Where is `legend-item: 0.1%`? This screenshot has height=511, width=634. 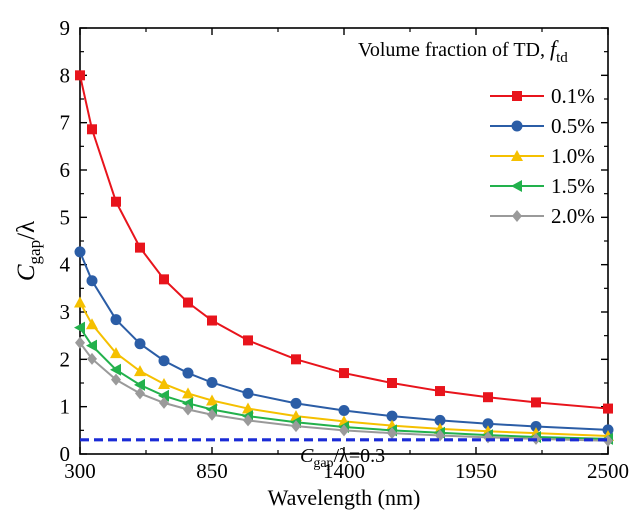
legend-item: 0.1% is located at coordinates (542, 96).